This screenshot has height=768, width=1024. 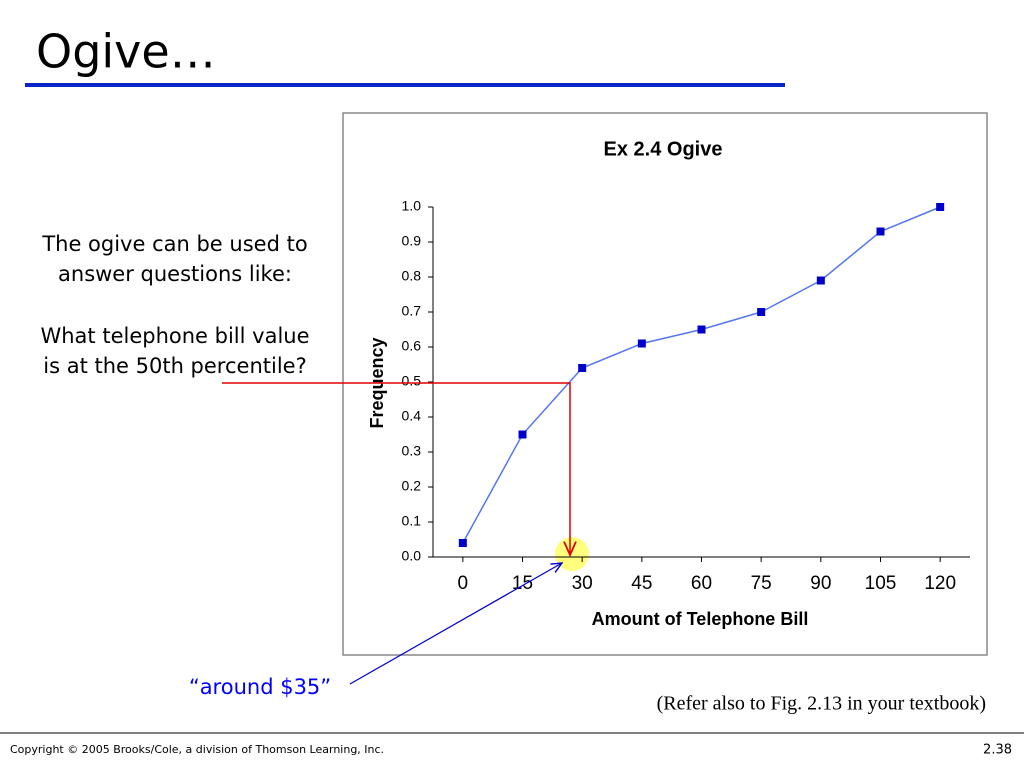 What do you see at coordinates (522, 583) in the screenshot?
I see `x-tick-label: 15` at bounding box center [522, 583].